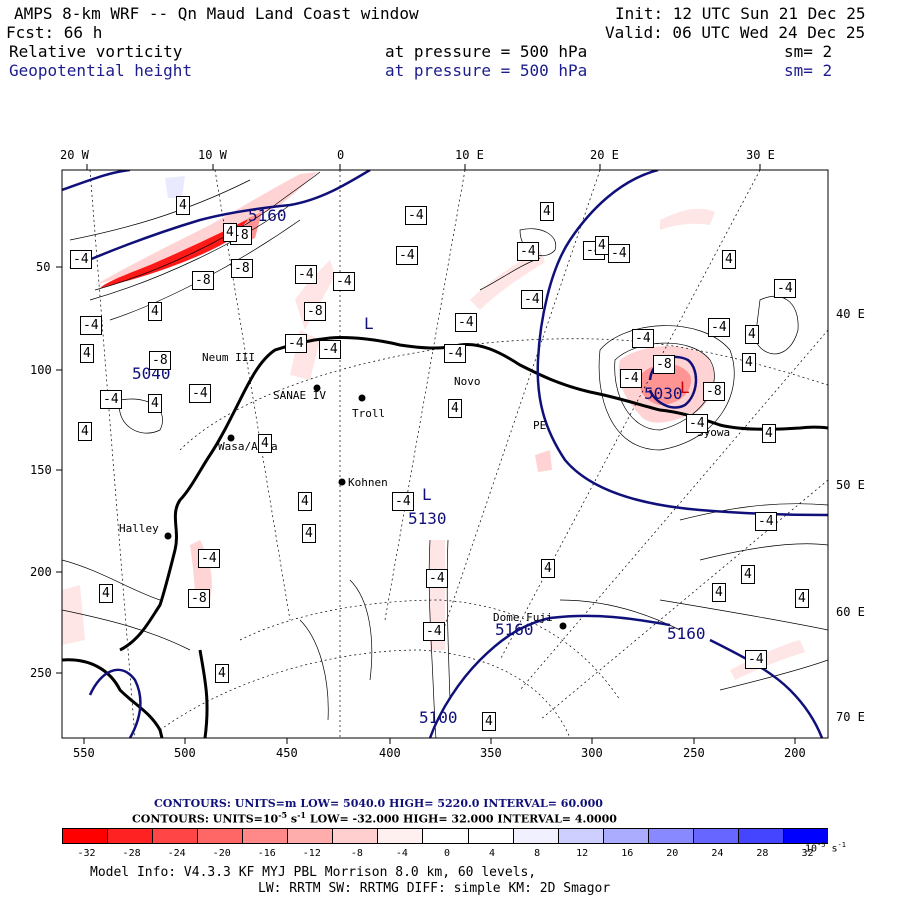 The width and height of the screenshot is (900, 900). What do you see at coordinates (760, 155) in the screenshot?
I see `lon-label-30e: 30 E` at bounding box center [760, 155].